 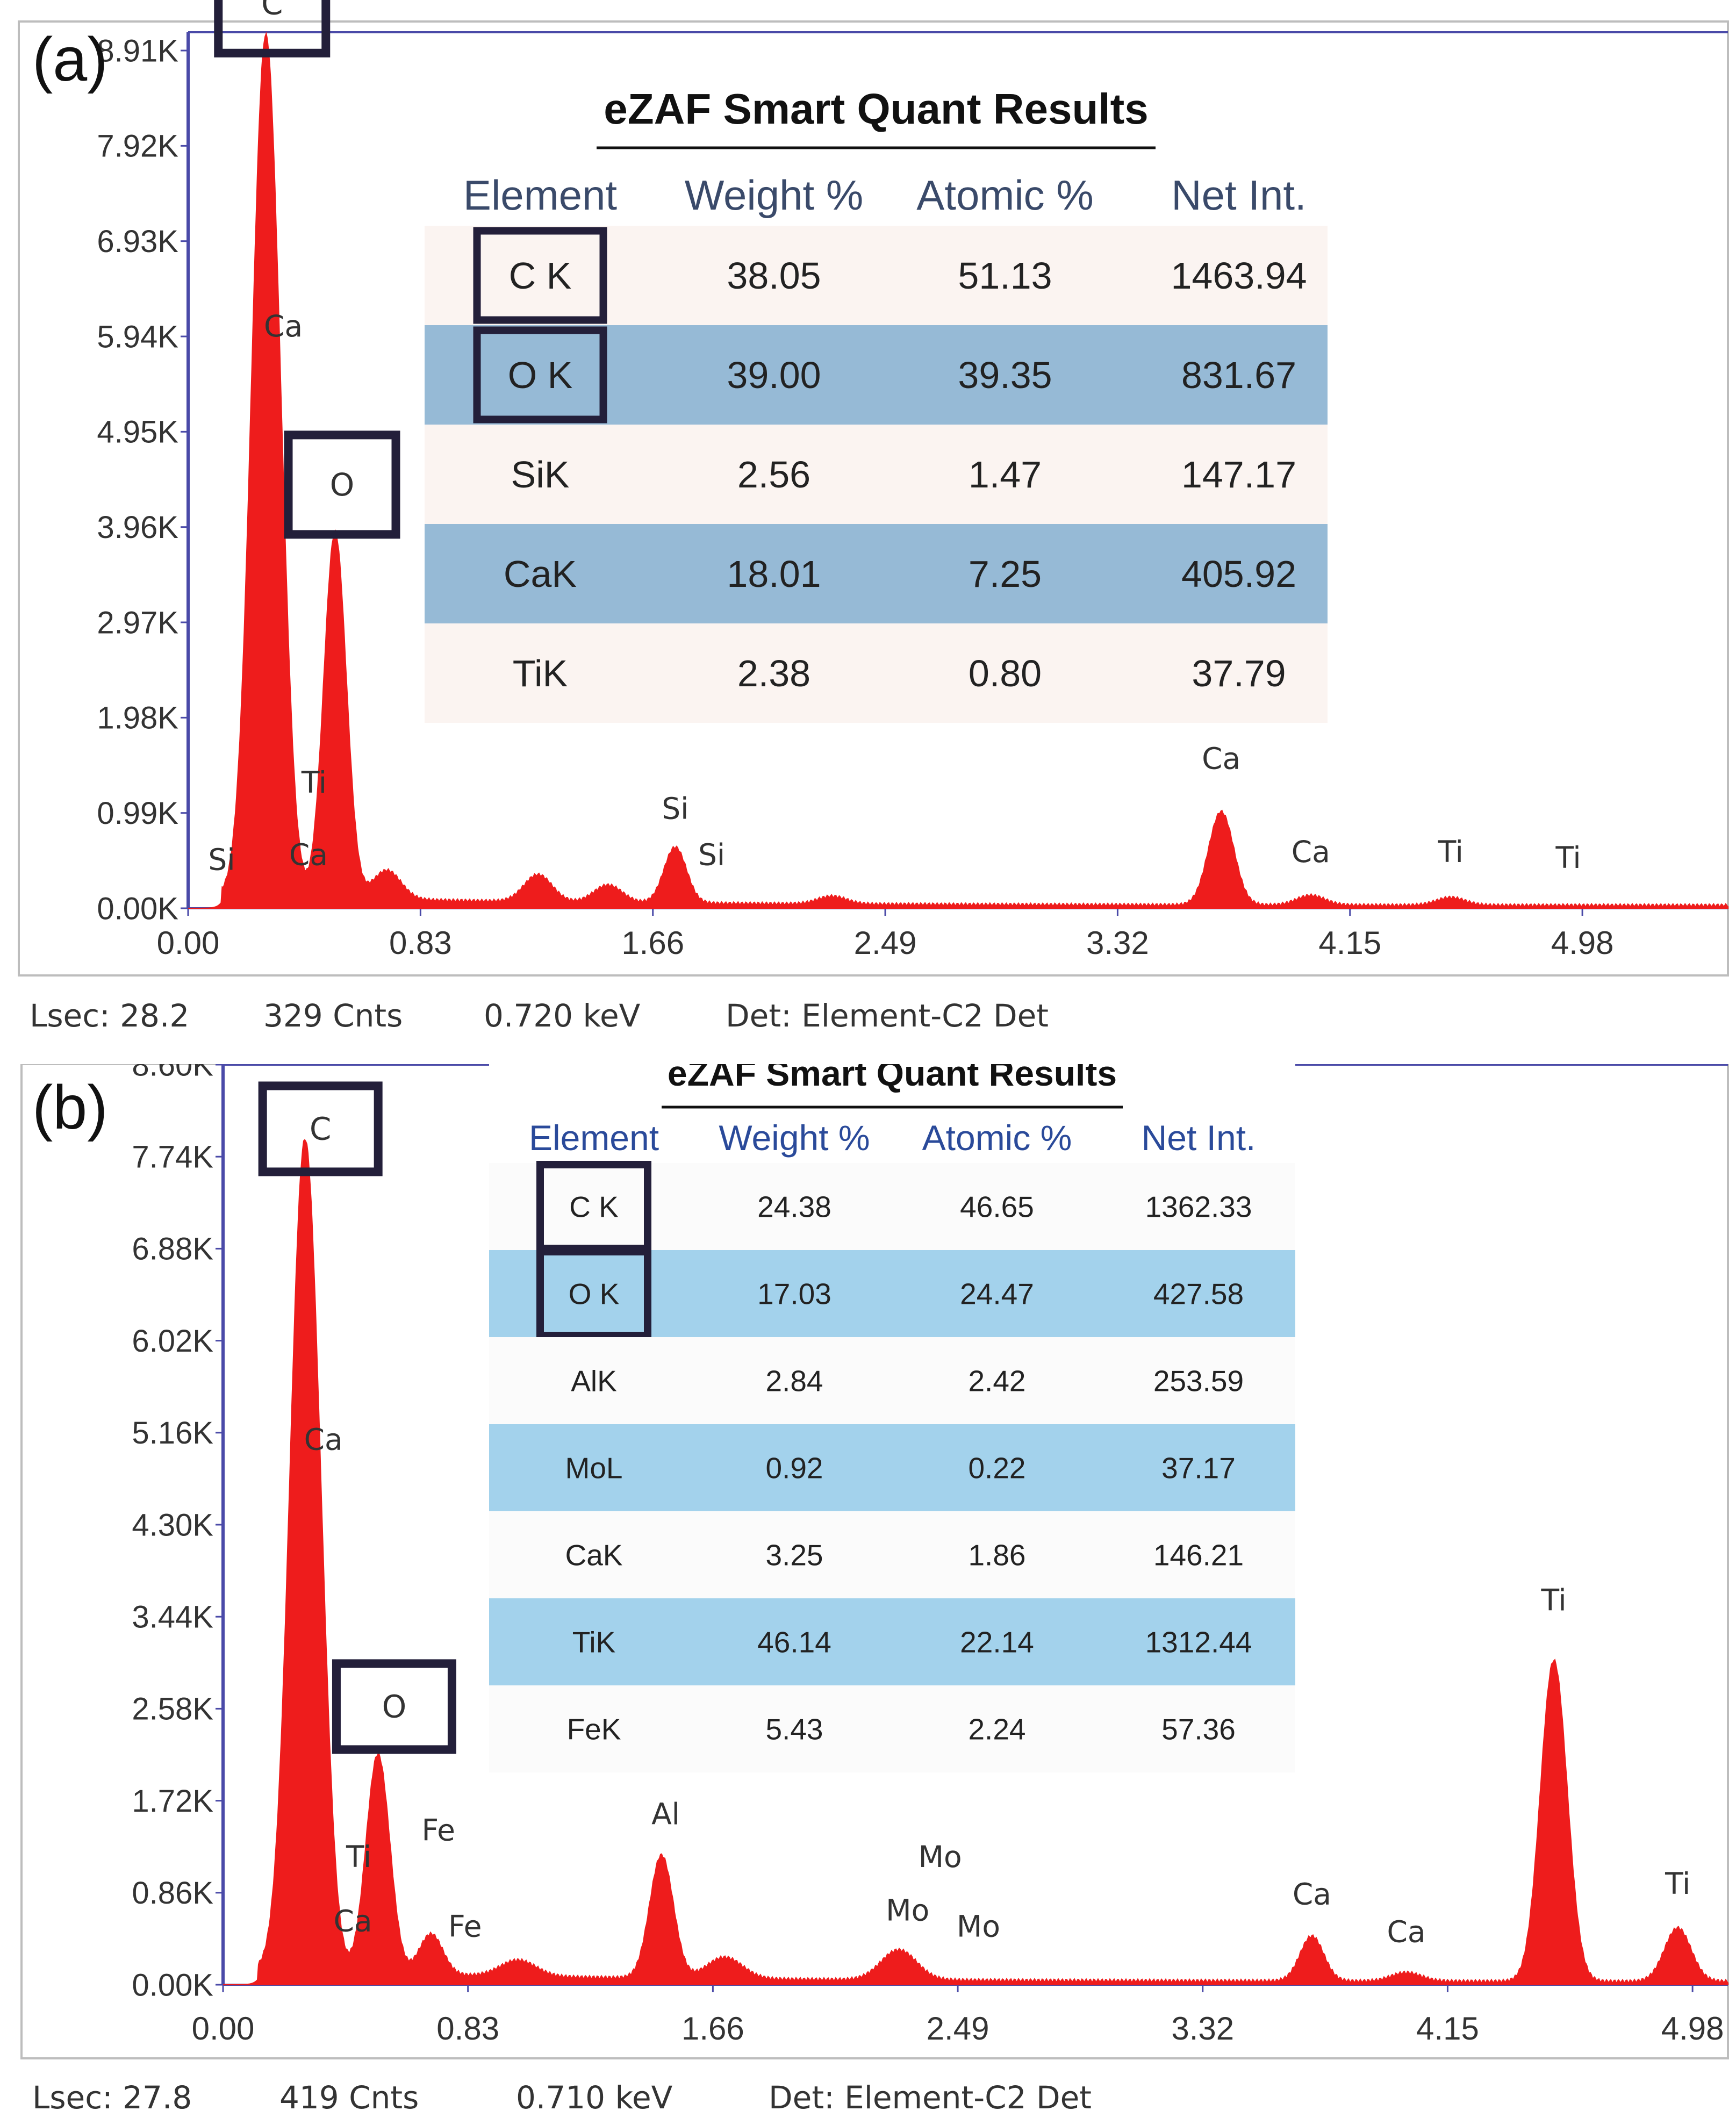 I want to click on table-value-cell: 22.14, so click(x=997, y=1642).